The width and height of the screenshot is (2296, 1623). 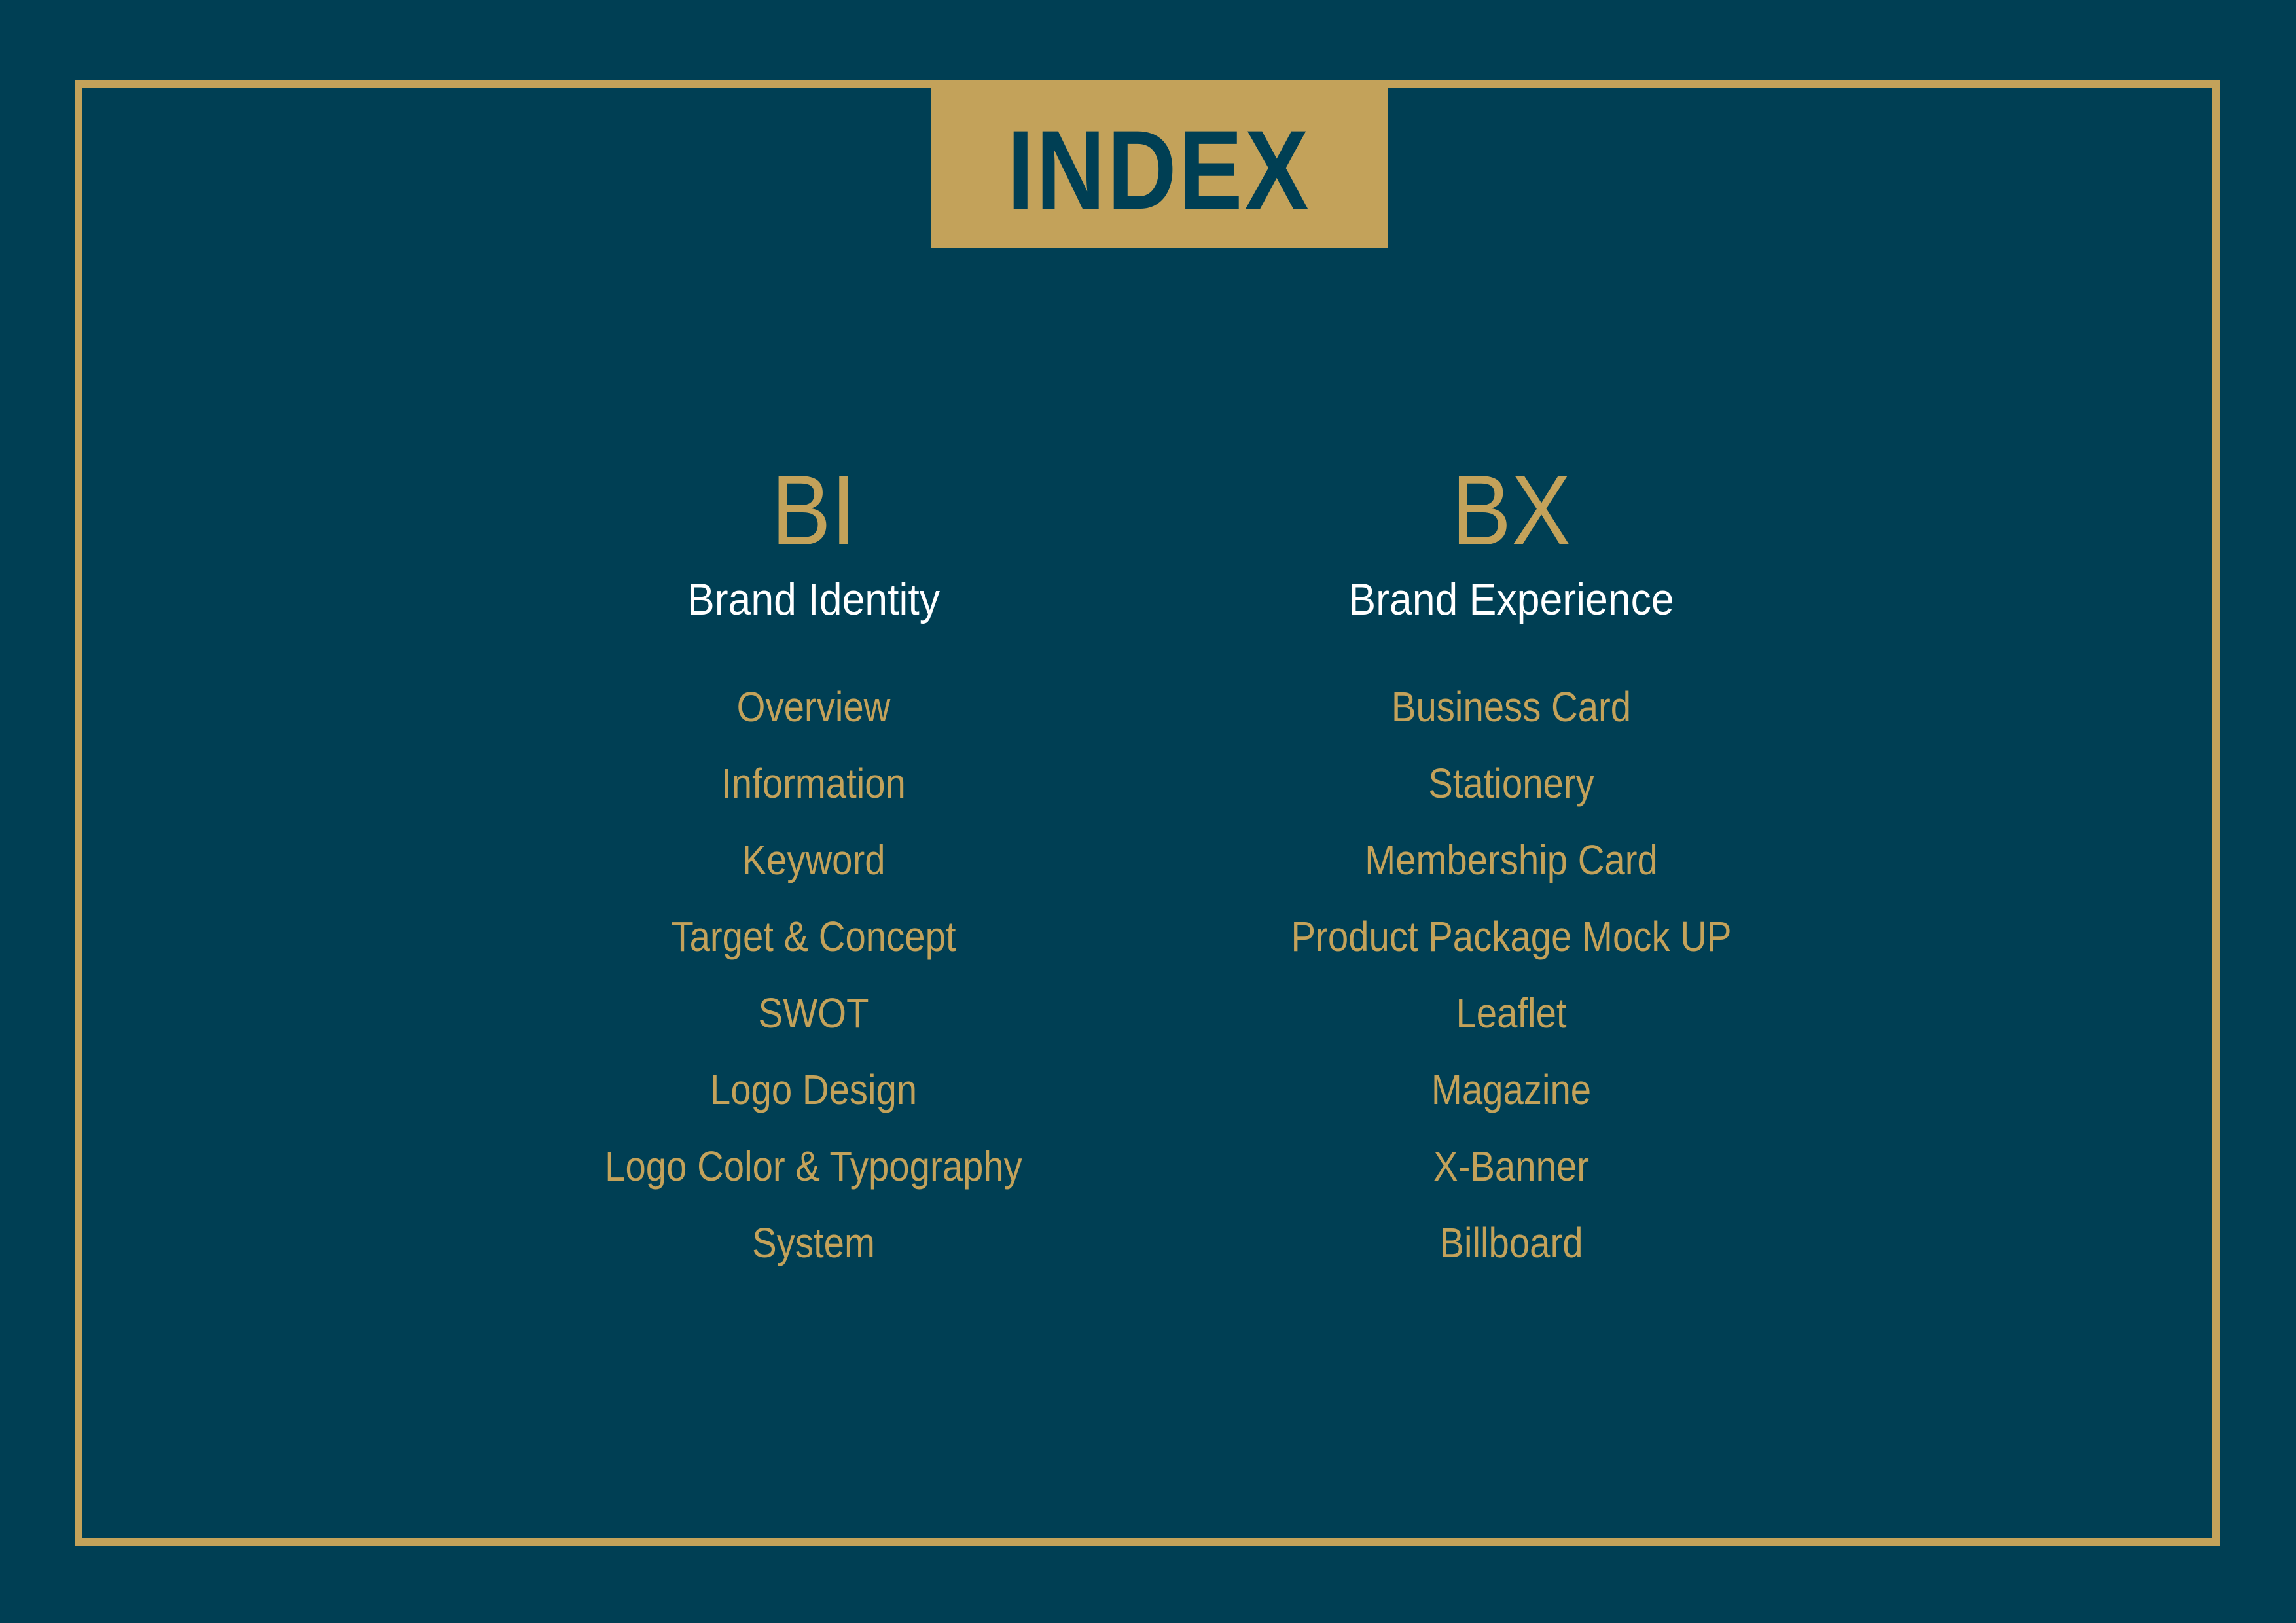 What do you see at coordinates (813, 937) in the screenshot?
I see `index-item-target-concept: Target & Concept` at bounding box center [813, 937].